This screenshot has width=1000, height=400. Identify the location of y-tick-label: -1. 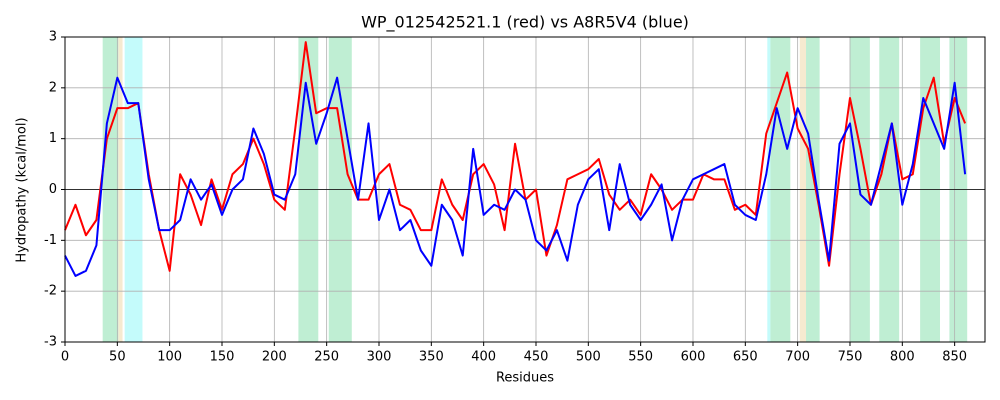
(50, 240).